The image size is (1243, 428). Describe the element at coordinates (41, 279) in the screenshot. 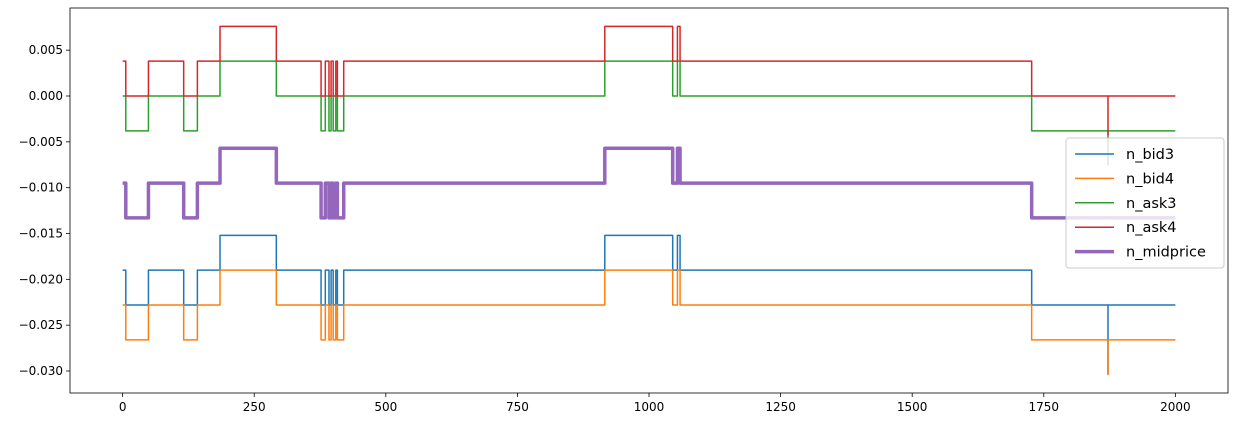

I see `y-tick-label: −0.020` at that location.